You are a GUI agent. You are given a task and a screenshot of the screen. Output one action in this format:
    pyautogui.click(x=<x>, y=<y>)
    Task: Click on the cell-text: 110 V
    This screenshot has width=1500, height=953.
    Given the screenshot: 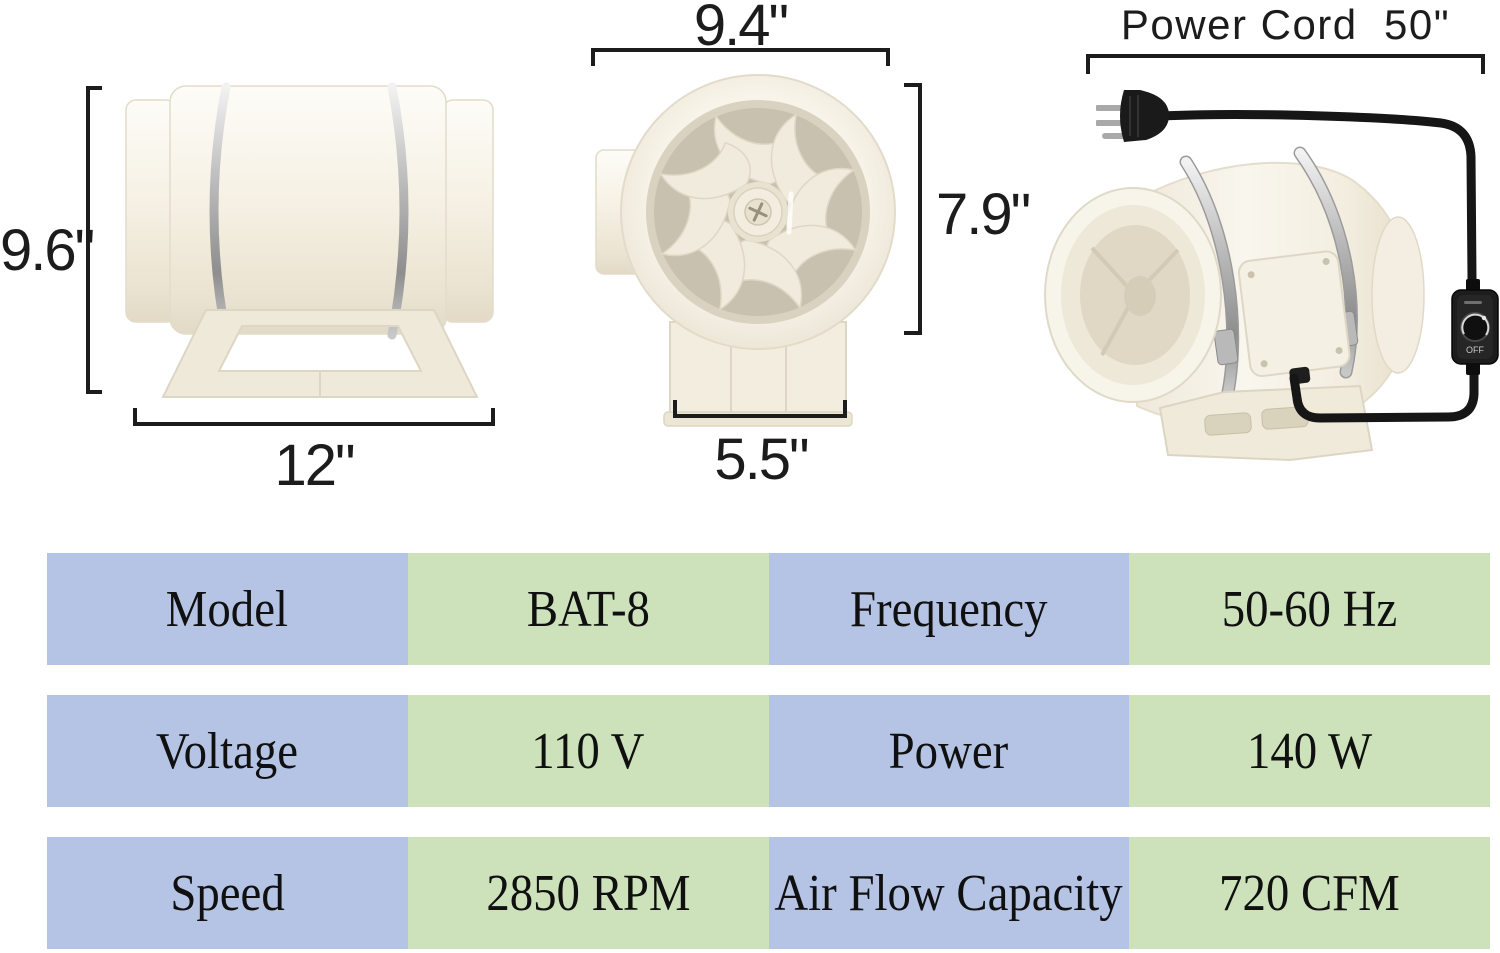 What is the action you would take?
    pyautogui.click(x=588, y=751)
    